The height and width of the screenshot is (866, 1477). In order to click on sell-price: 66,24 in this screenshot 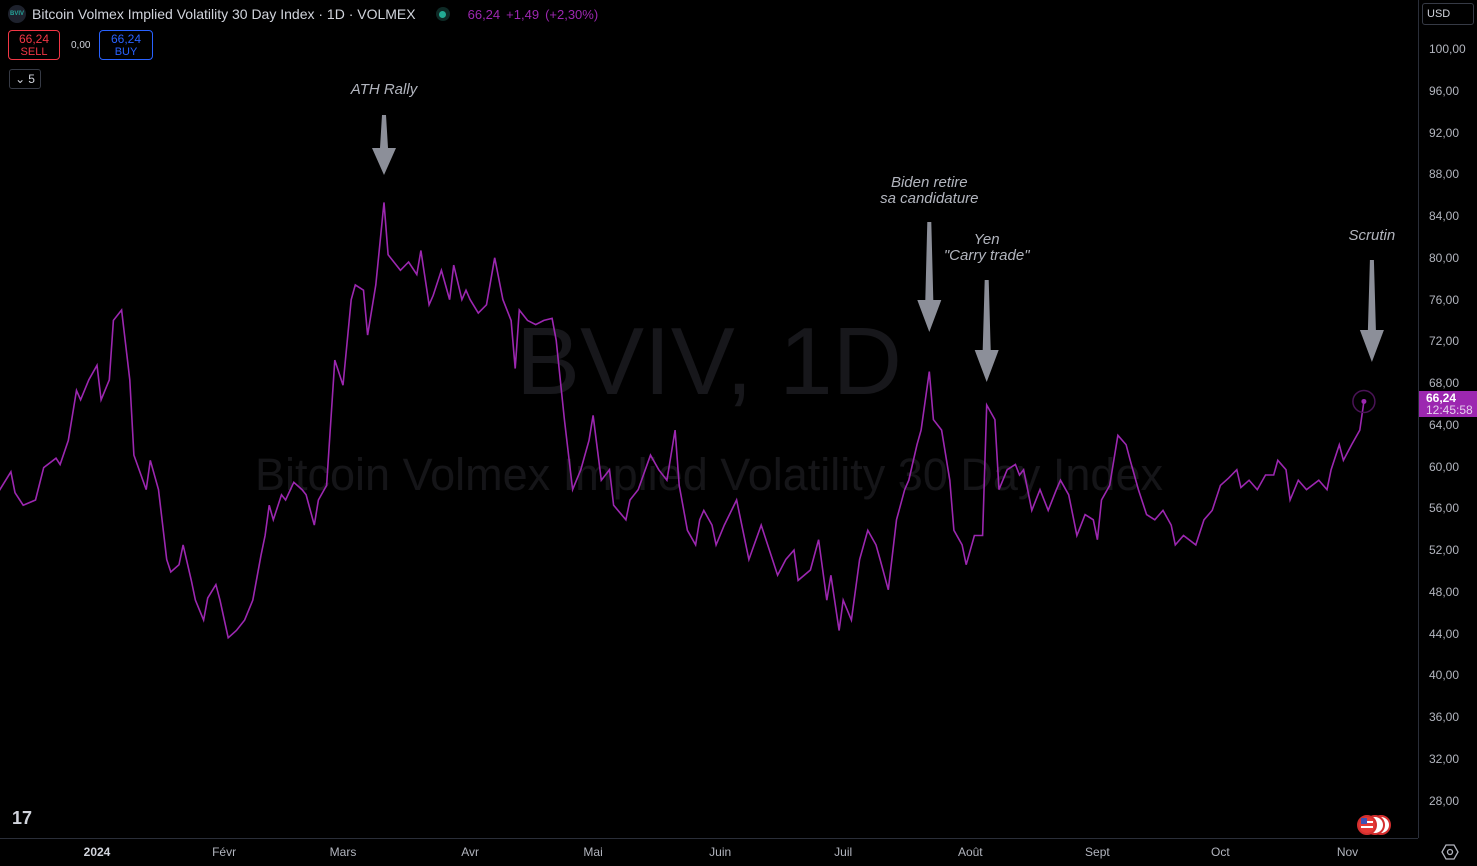, I will do `click(34, 39)`.